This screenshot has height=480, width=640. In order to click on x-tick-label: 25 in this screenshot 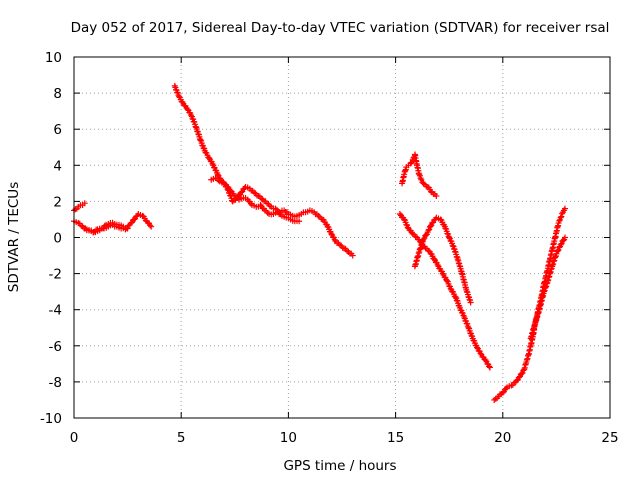, I will do `click(609, 438)`.